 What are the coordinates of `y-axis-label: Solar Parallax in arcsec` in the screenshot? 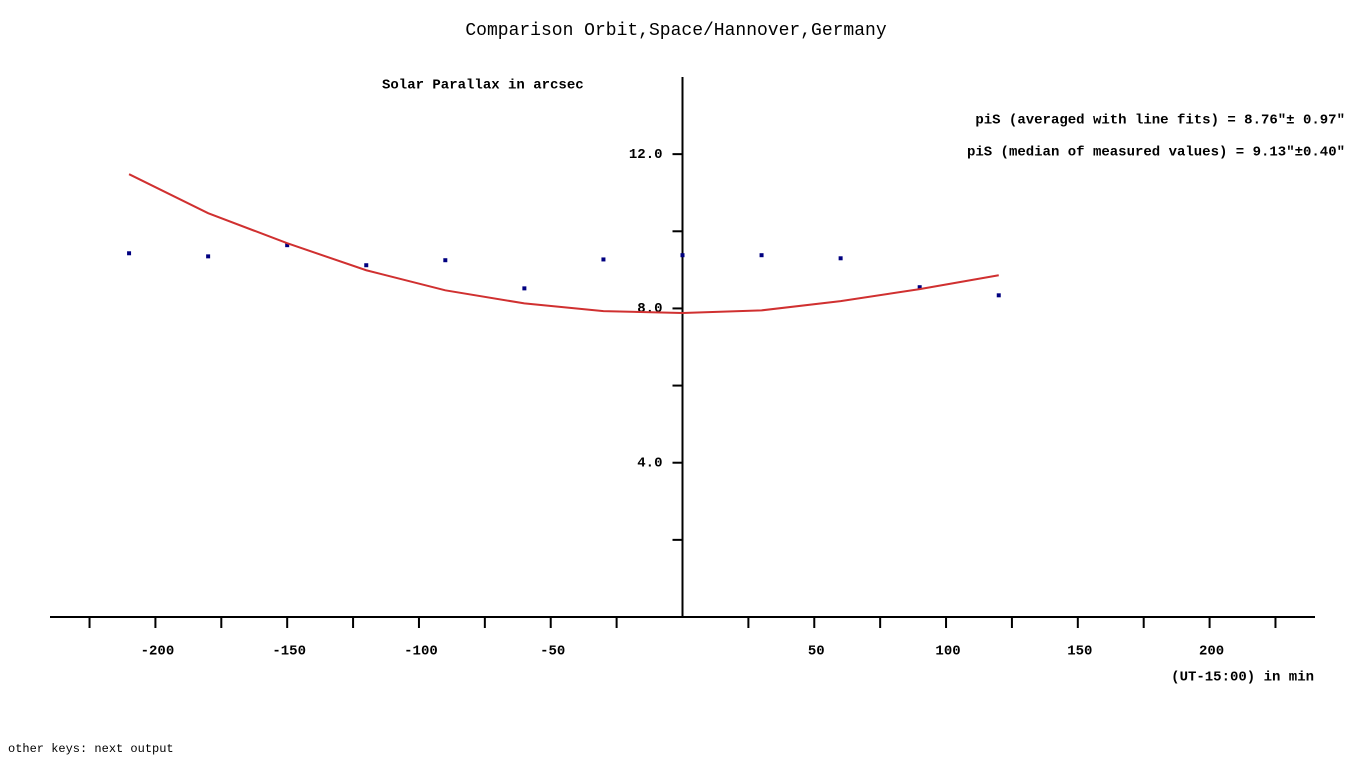 It's located at (483, 86).